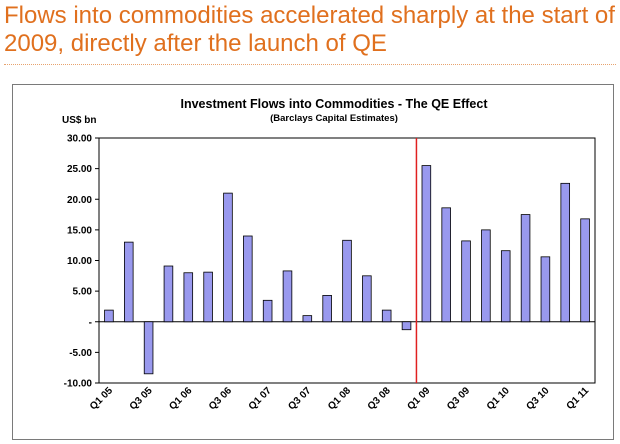 Image resolution: width=620 pixels, height=444 pixels. I want to click on y-tick-label: 15.00, so click(79, 230).